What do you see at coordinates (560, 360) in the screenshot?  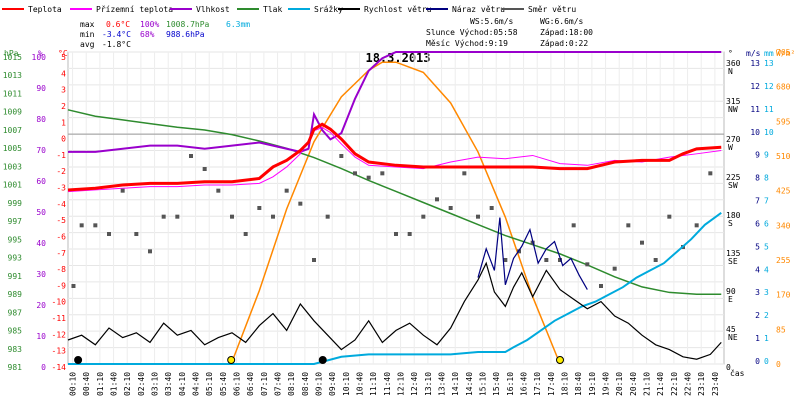 I see `sunset-marker` at bounding box center [560, 360].